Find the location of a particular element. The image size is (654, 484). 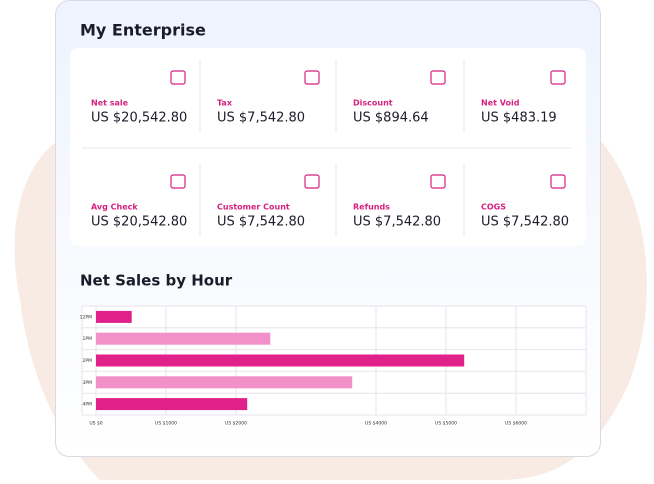

metric-label: Refunds is located at coordinates (371, 207).